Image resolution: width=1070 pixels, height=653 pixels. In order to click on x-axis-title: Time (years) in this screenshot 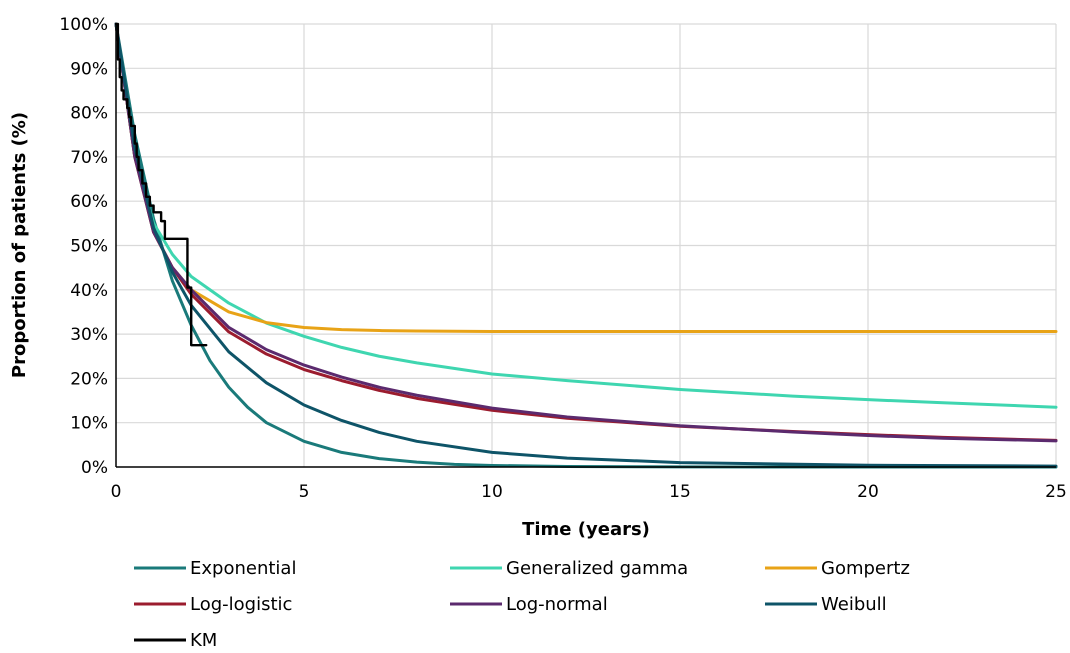, I will do `click(586, 529)`.